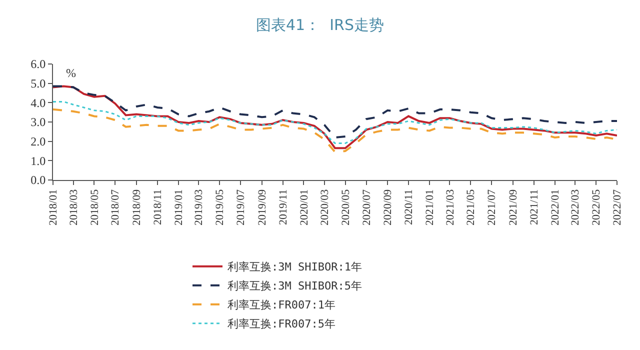 The height and width of the screenshot is (350, 640). What do you see at coordinates (38, 141) in the screenshot?
I see `y-tick-label: 2.0` at bounding box center [38, 141].